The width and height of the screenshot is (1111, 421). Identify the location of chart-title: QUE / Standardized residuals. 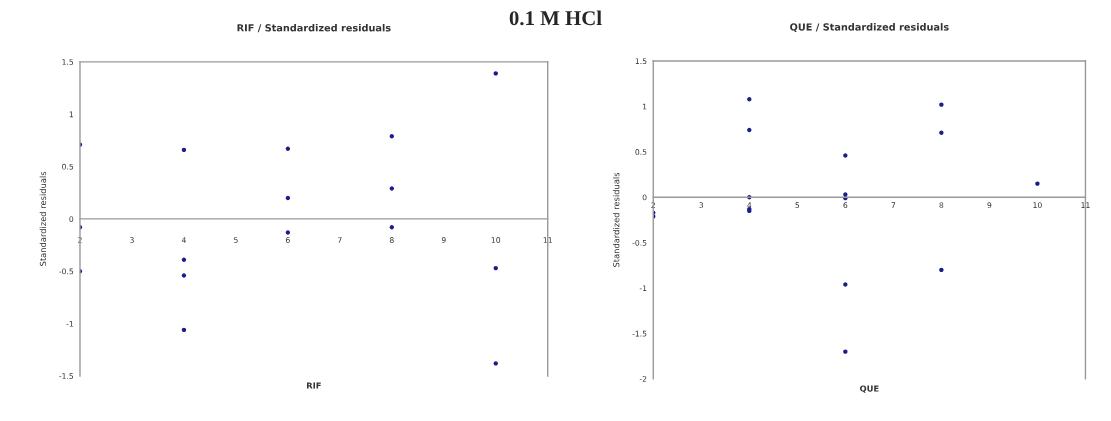
(869, 27).